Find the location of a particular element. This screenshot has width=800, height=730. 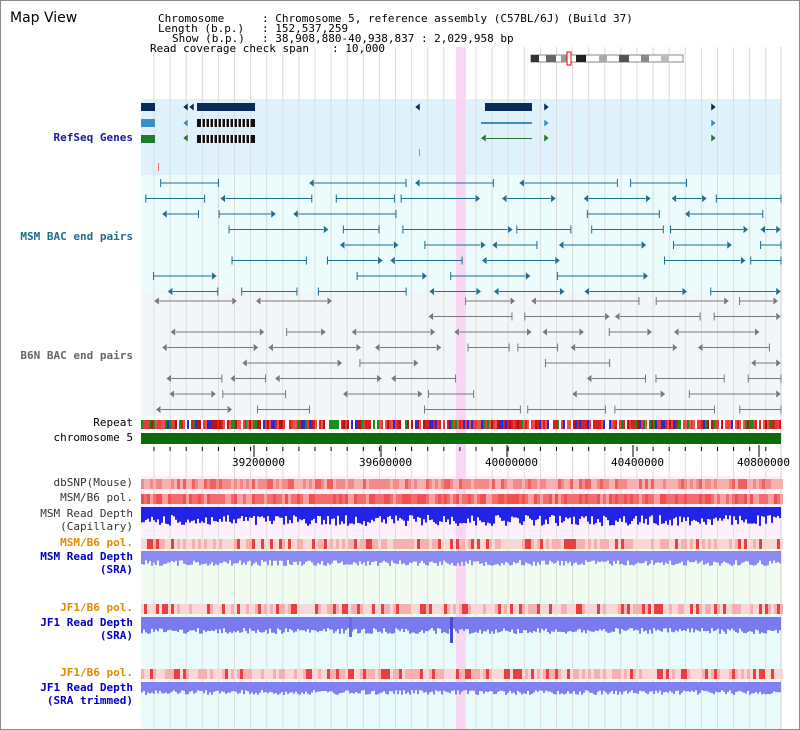

msm-bac-label: MSM BAC end pairs is located at coordinates (76, 236).